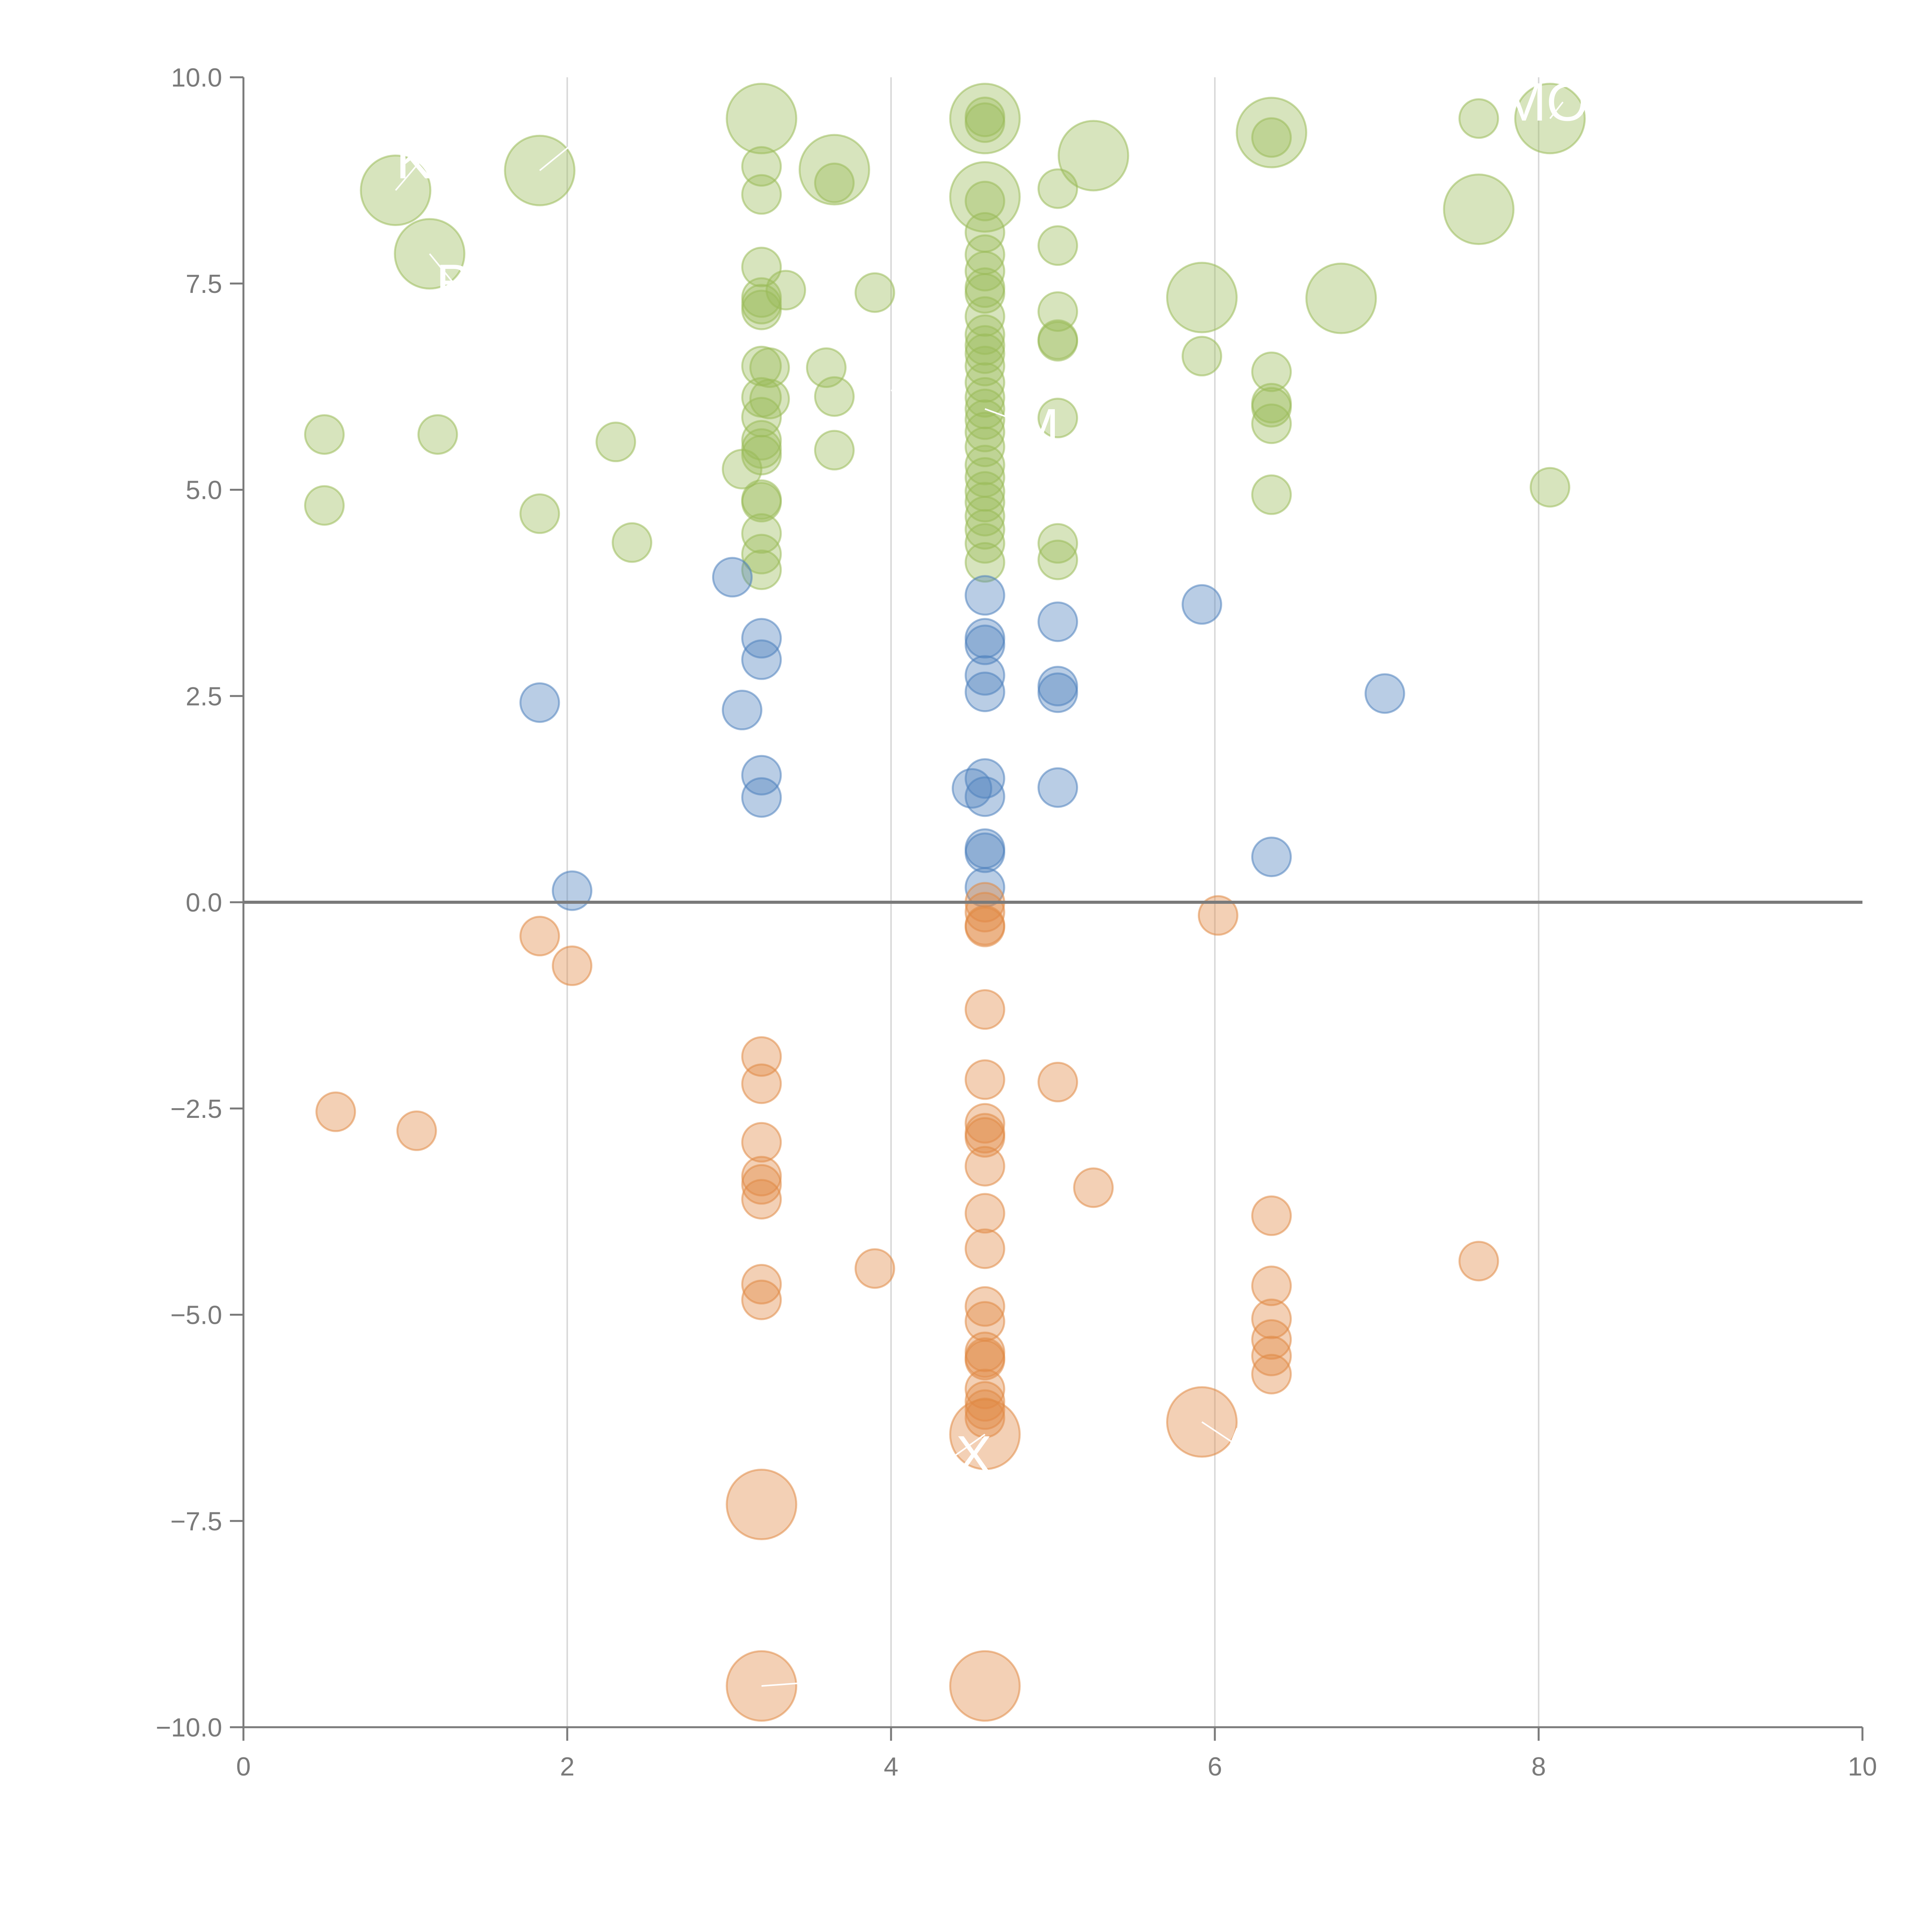  What do you see at coordinates (891, 1767) in the screenshot?
I see `x-tick-label: 4` at bounding box center [891, 1767].